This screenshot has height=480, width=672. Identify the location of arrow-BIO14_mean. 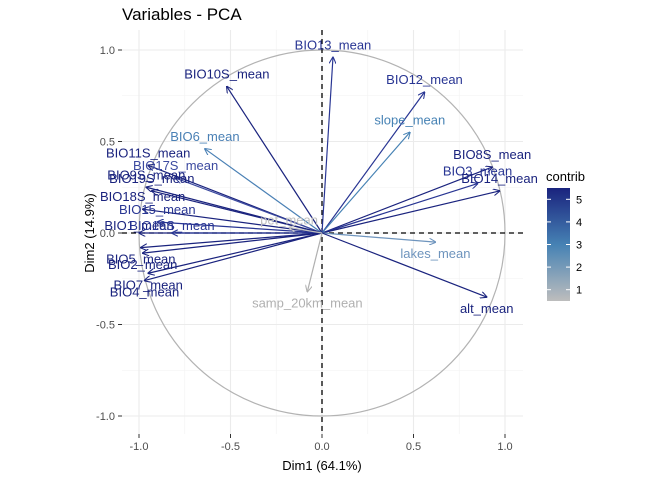
(410, 212).